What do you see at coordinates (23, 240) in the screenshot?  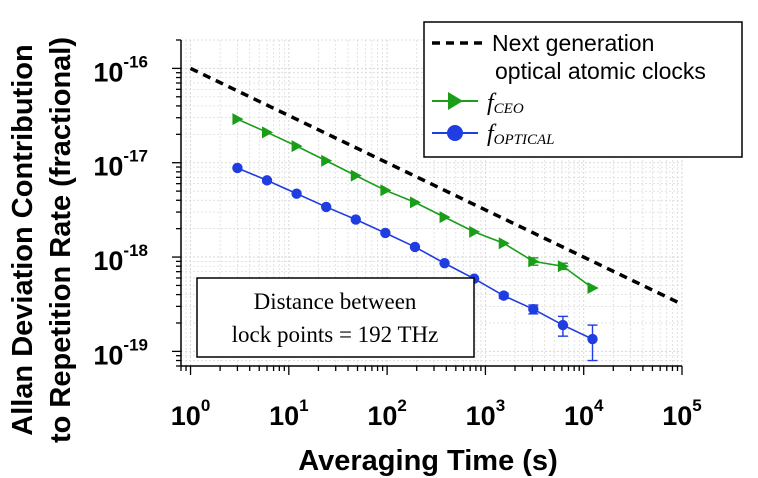 I see `y-axis-title-line1: Allan Deviation Contribution` at bounding box center [23, 240].